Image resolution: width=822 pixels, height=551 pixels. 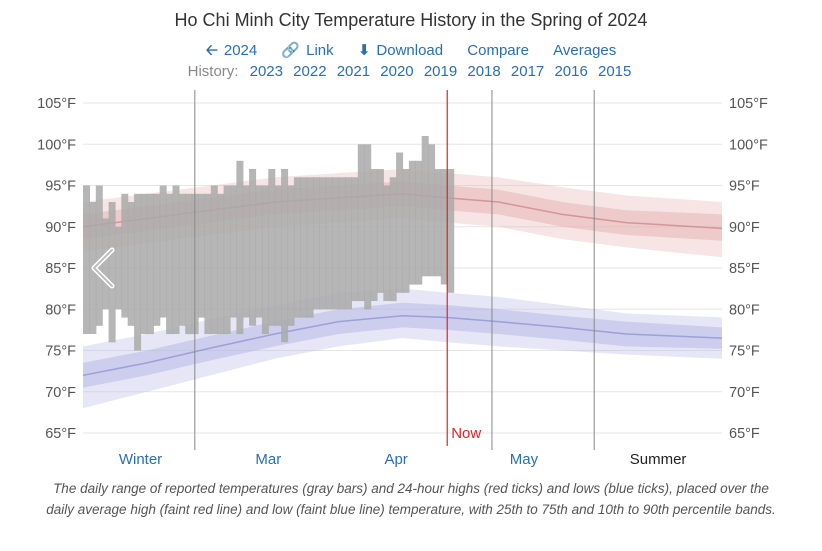 I want to click on y-tick-label-left: 65°F, so click(x=60, y=434).